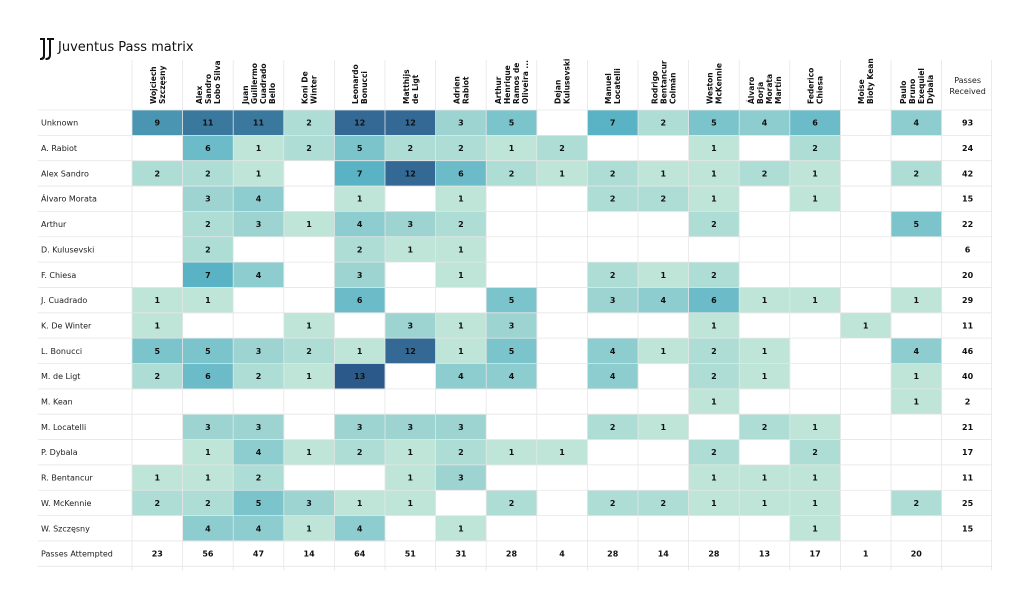 The image size is (1024, 602). Describe the element at coordinates (59, 452) in the screenshot. I see `row-label: P. Dybala` at that location.